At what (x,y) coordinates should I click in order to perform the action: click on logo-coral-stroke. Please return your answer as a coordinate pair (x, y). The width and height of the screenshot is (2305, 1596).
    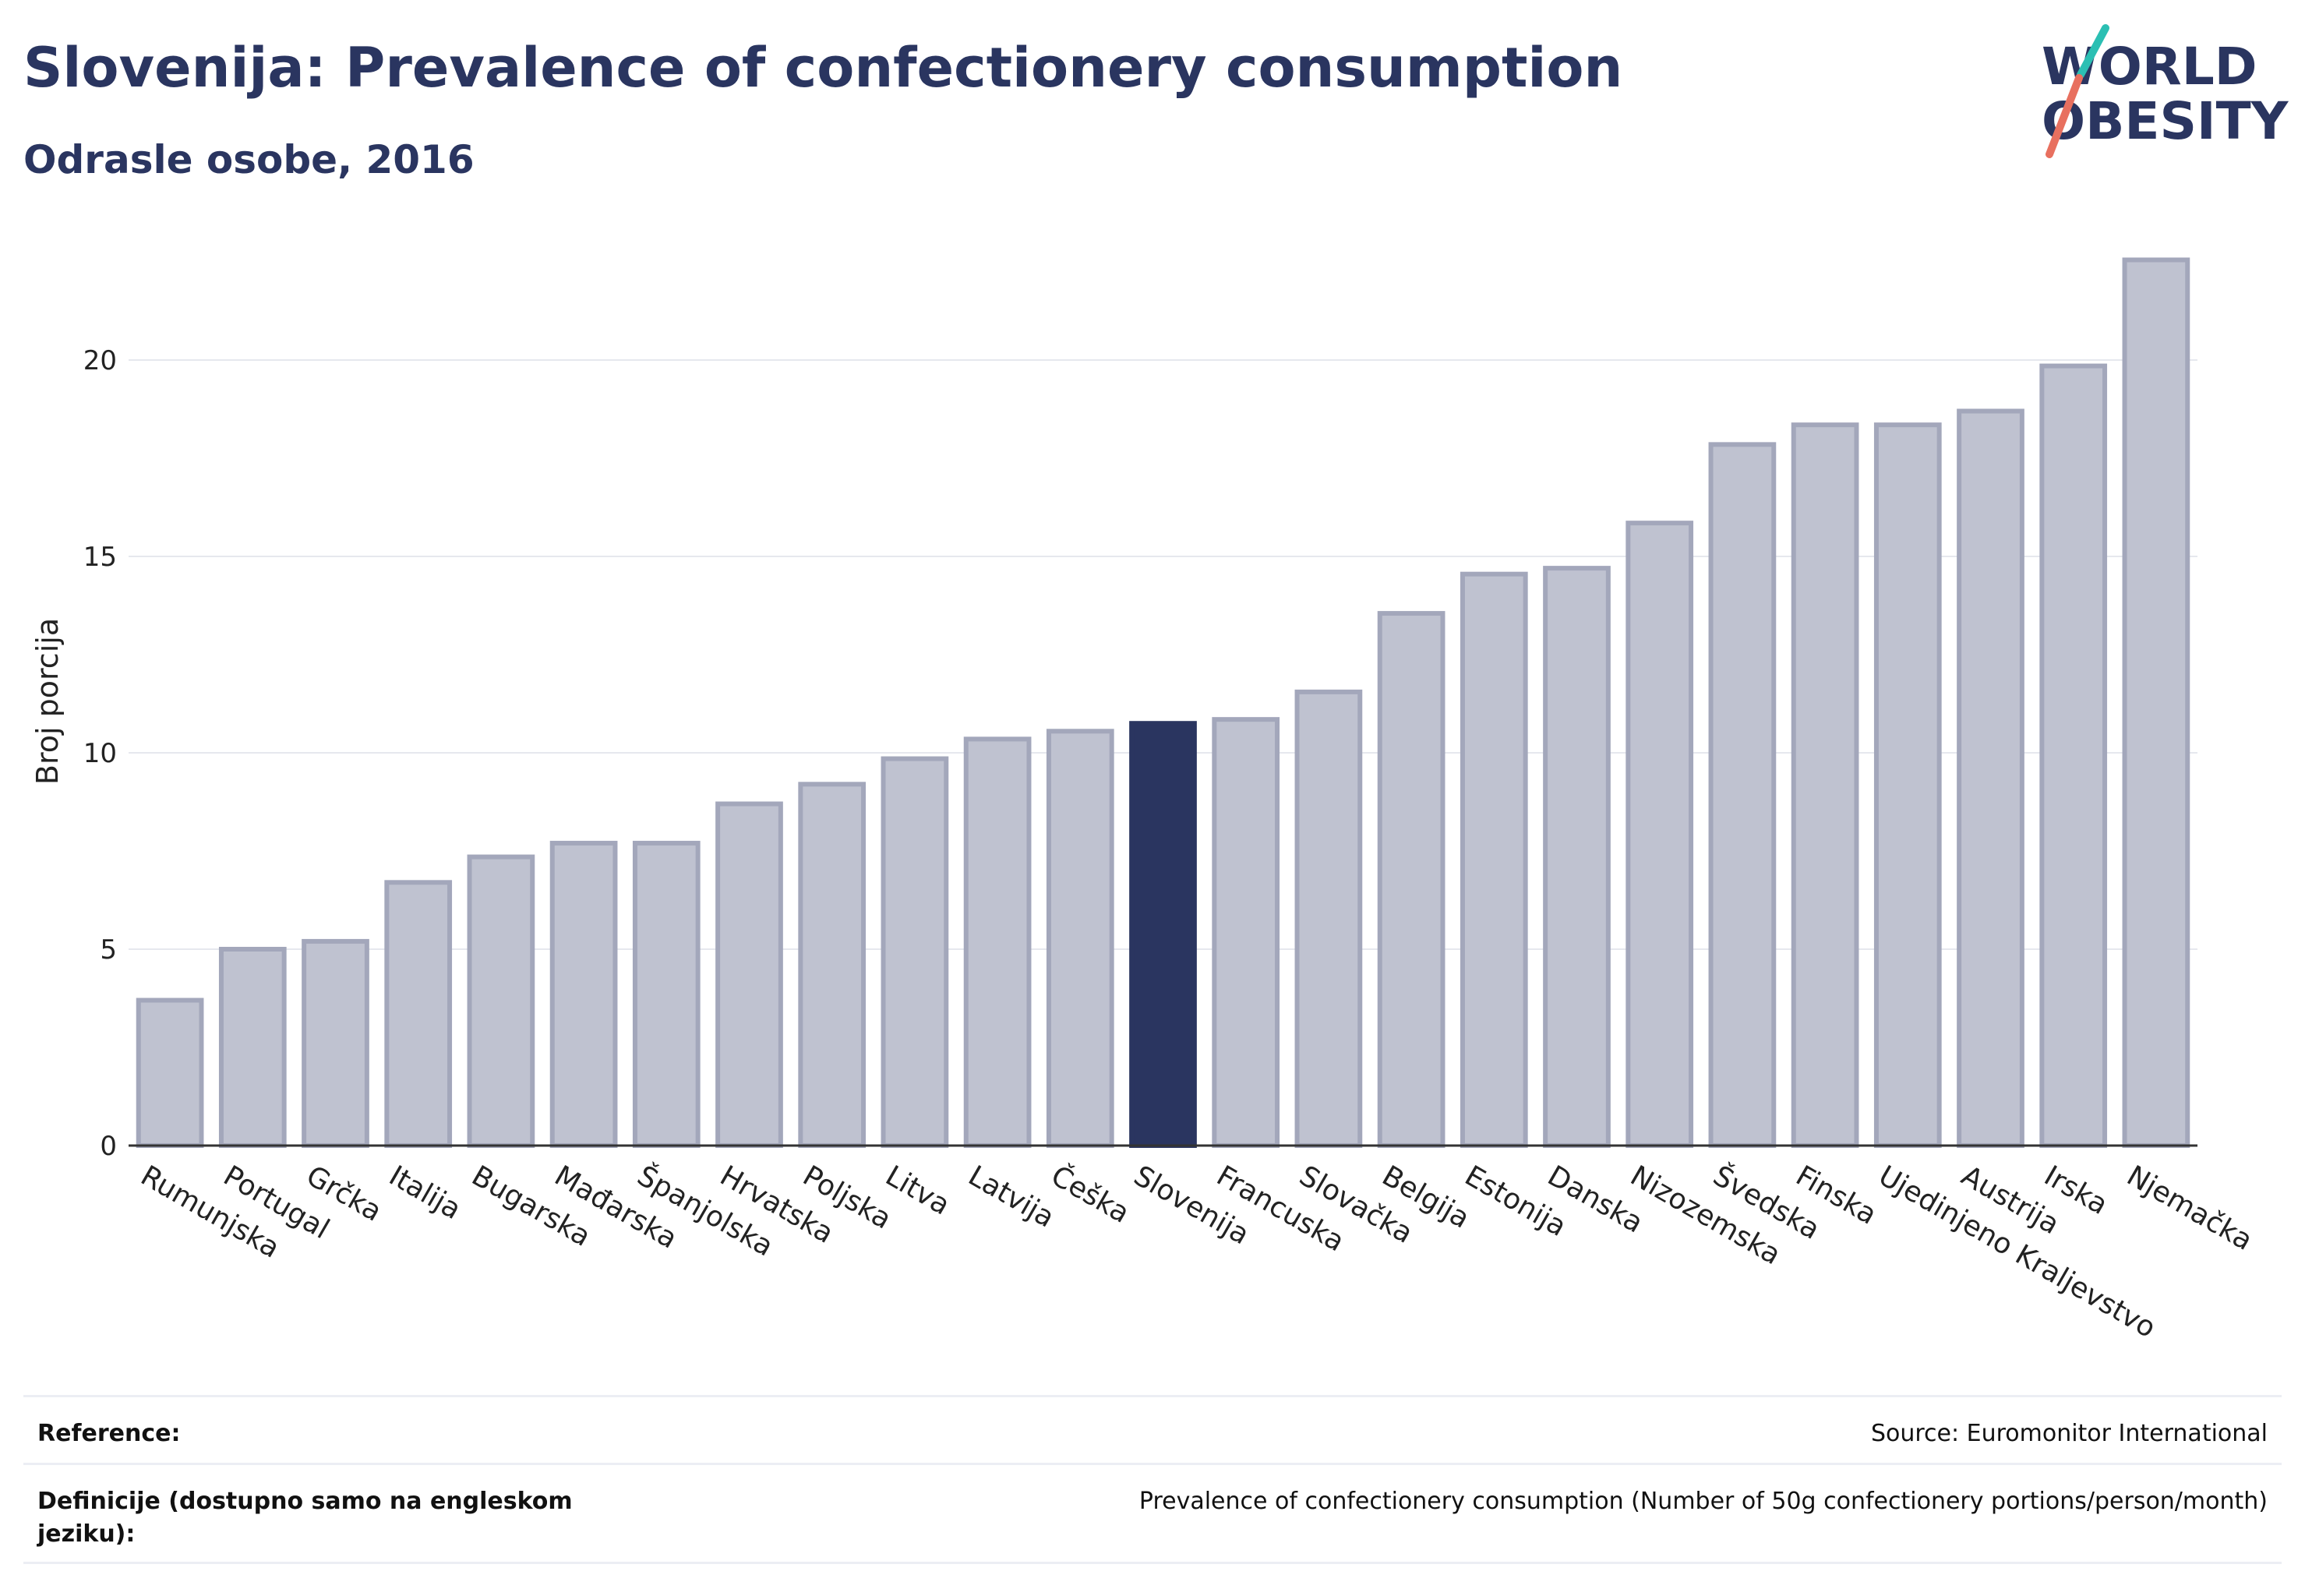
    Looking at the image, I should click on (2064, 116).